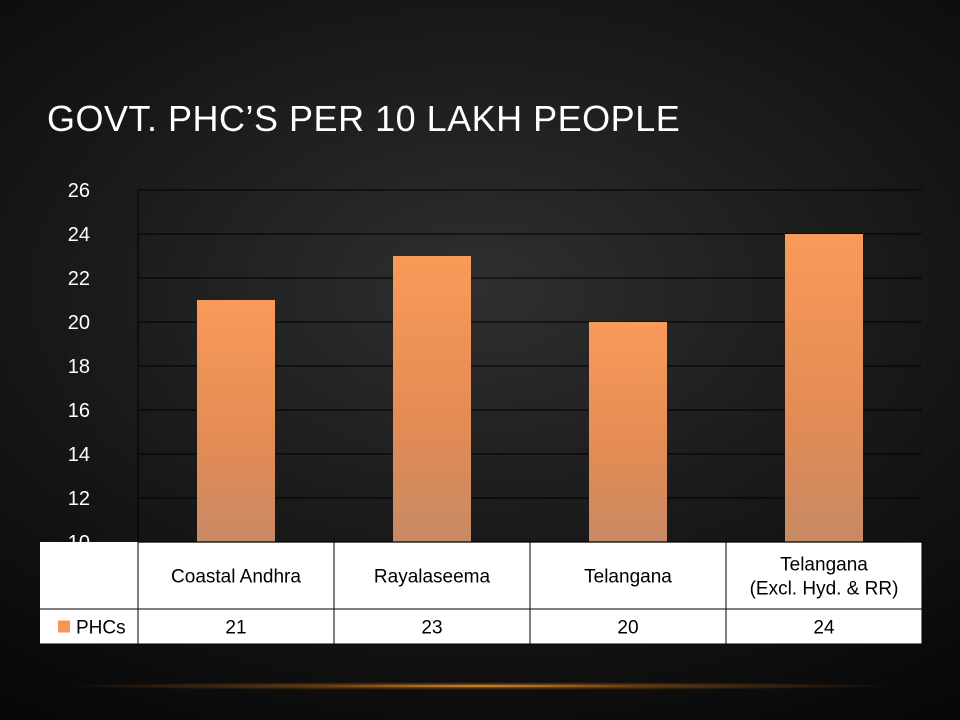  What do you see at coordinates (235, 628) in the screenshot?
I see `data-table-value: 21` at bounding box center [235, 628].